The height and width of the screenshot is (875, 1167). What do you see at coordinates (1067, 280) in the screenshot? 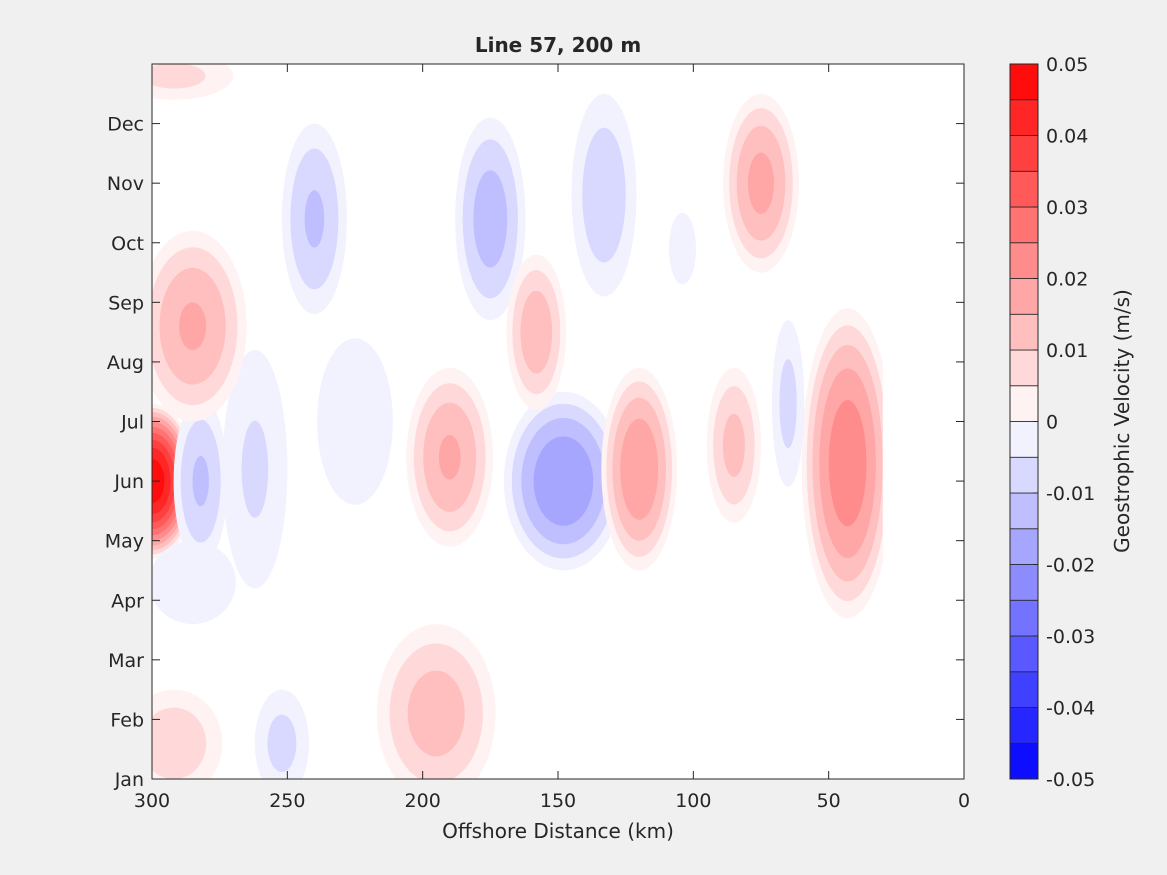
I see `colorbar-tick-label: 0.02` at bounding box center [1067, 280].